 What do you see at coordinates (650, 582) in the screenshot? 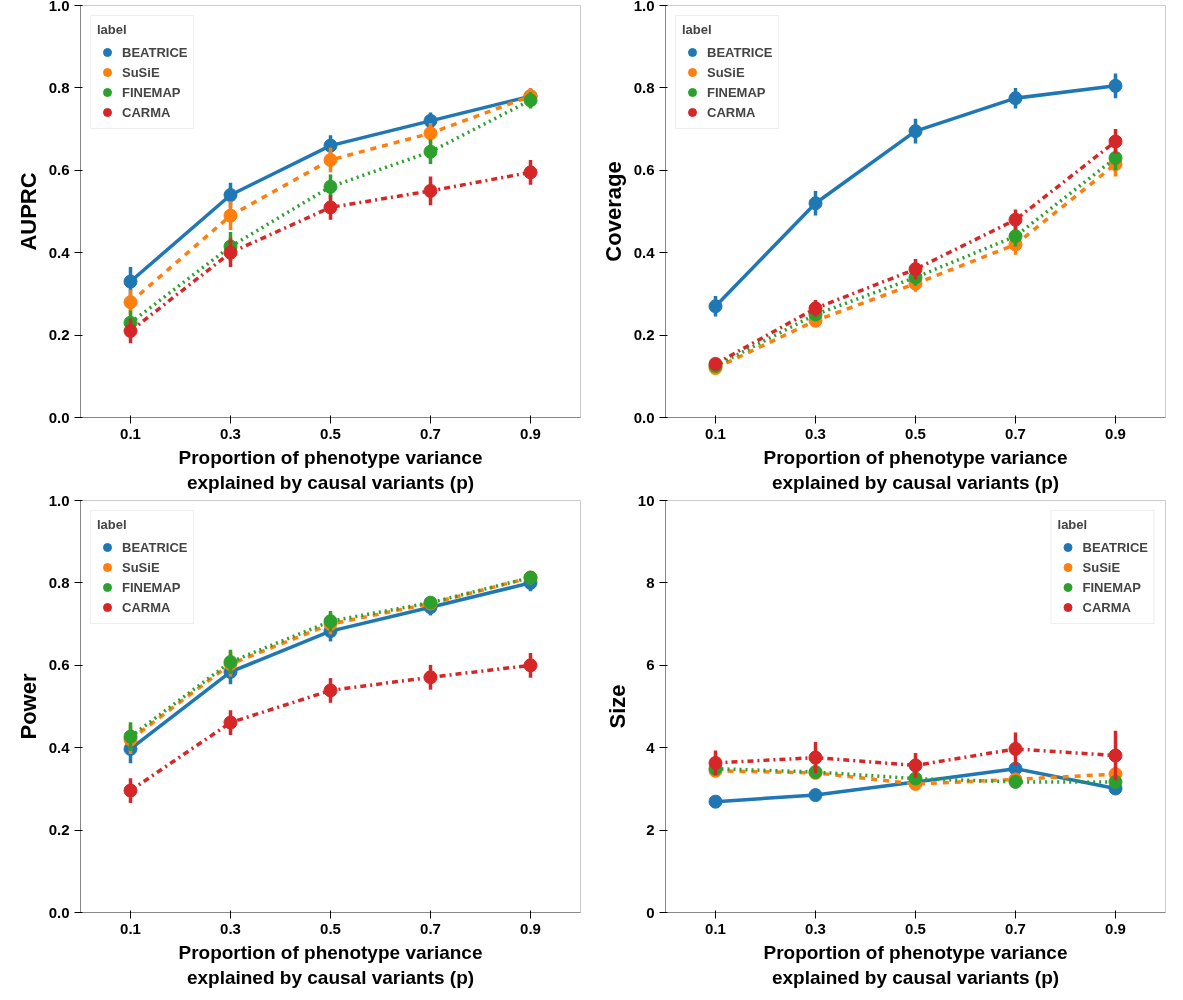
I see `y-tick-label: 8` at bounding box center [650, 582].